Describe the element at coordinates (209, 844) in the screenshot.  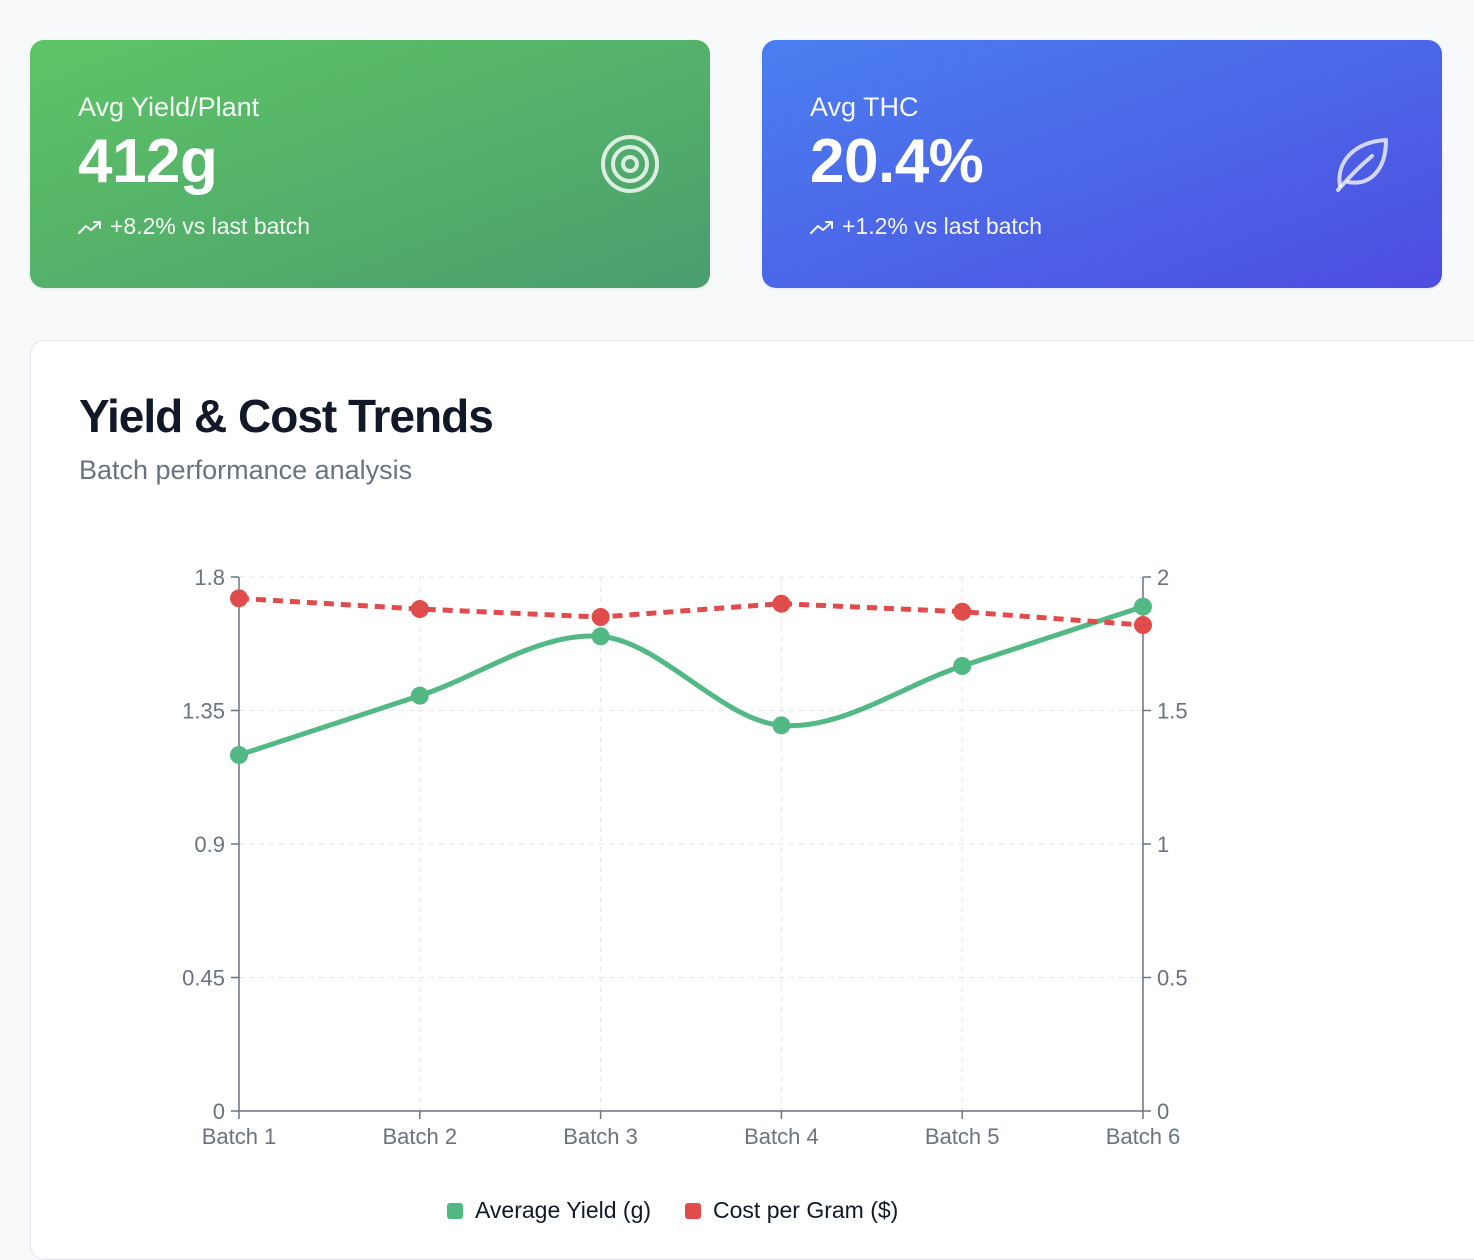
I see `y-left-tick-label: 0.9` at that location.